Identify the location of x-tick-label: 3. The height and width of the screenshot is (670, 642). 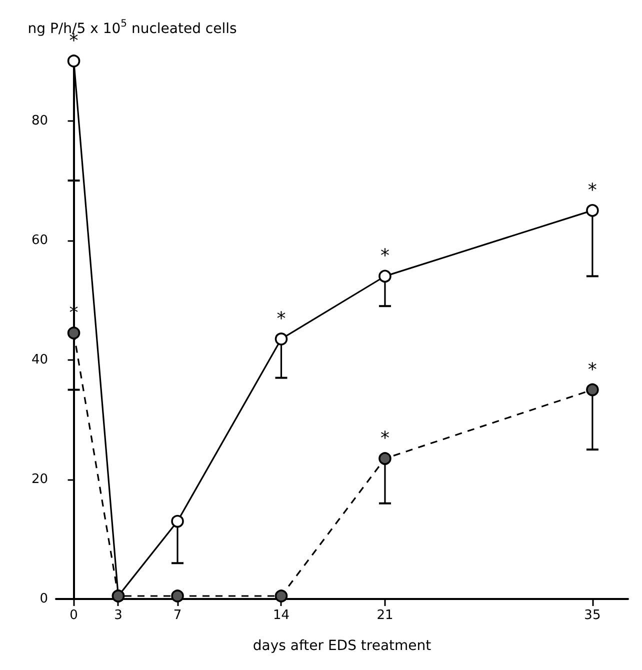
(118, 615).